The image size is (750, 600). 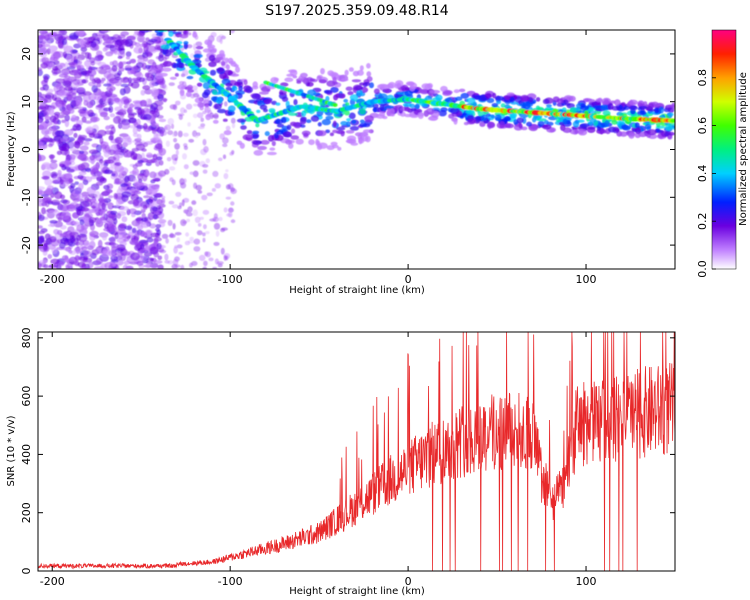 I want to click on y-tick-label: 400, so click(x=26, y=454).